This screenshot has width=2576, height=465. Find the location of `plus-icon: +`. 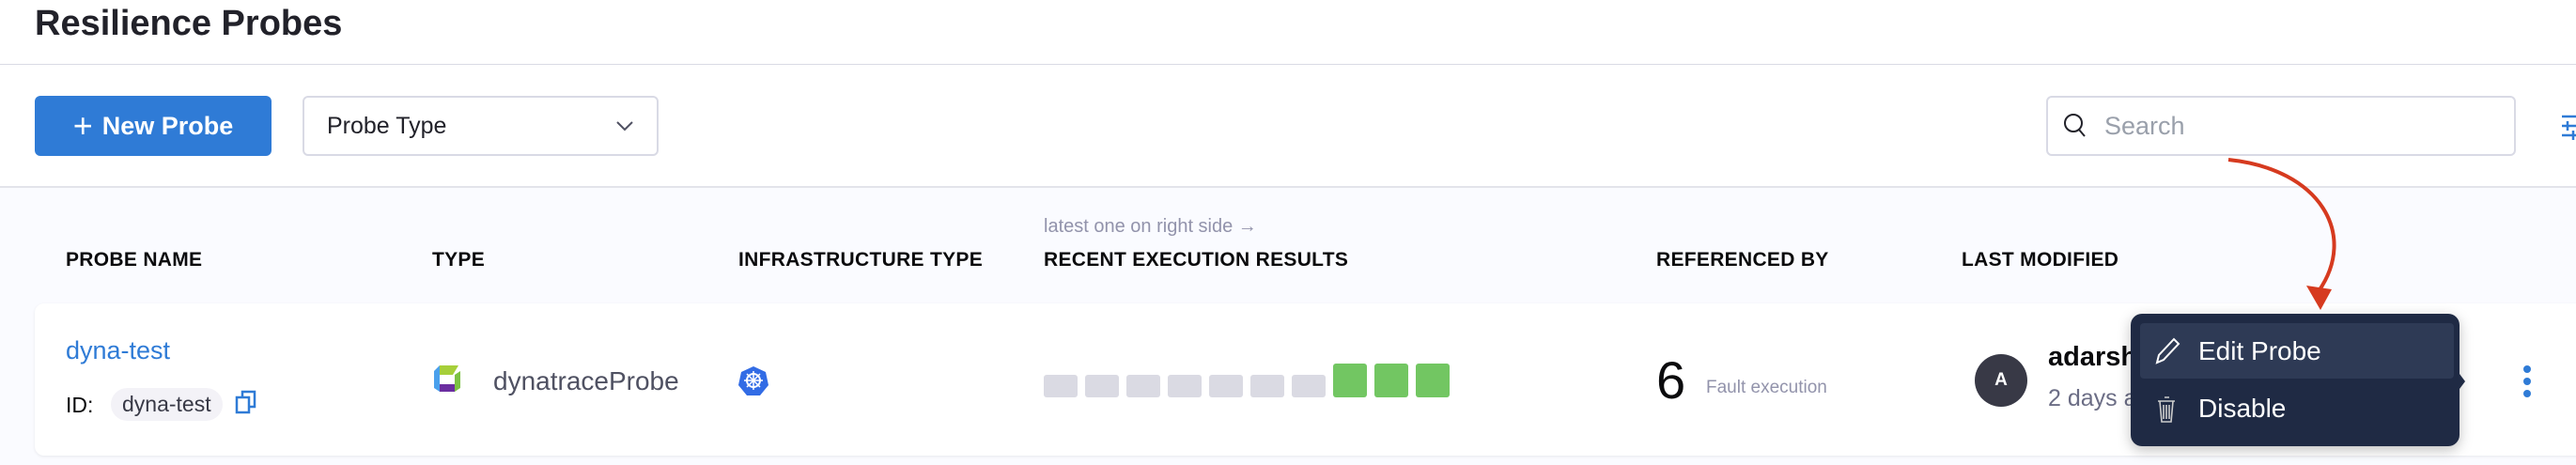

plus-icon: + is located at coordinates (82, 125).